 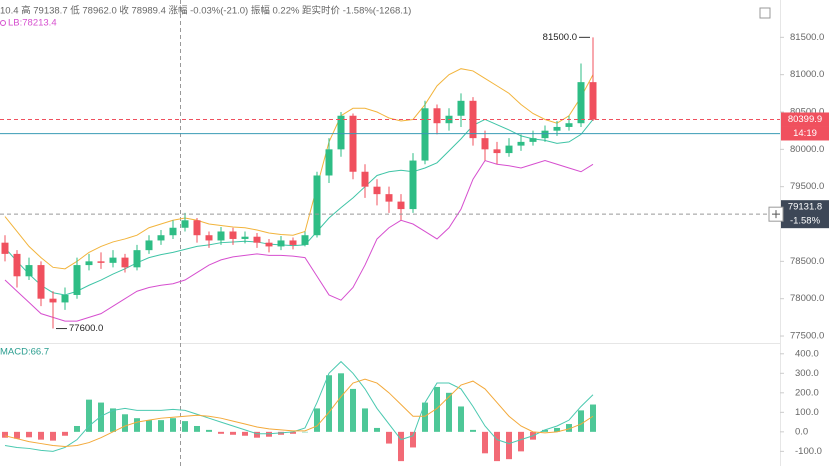 I want to click on y-tick-label: 77500.0, so click(x=807, y=336).